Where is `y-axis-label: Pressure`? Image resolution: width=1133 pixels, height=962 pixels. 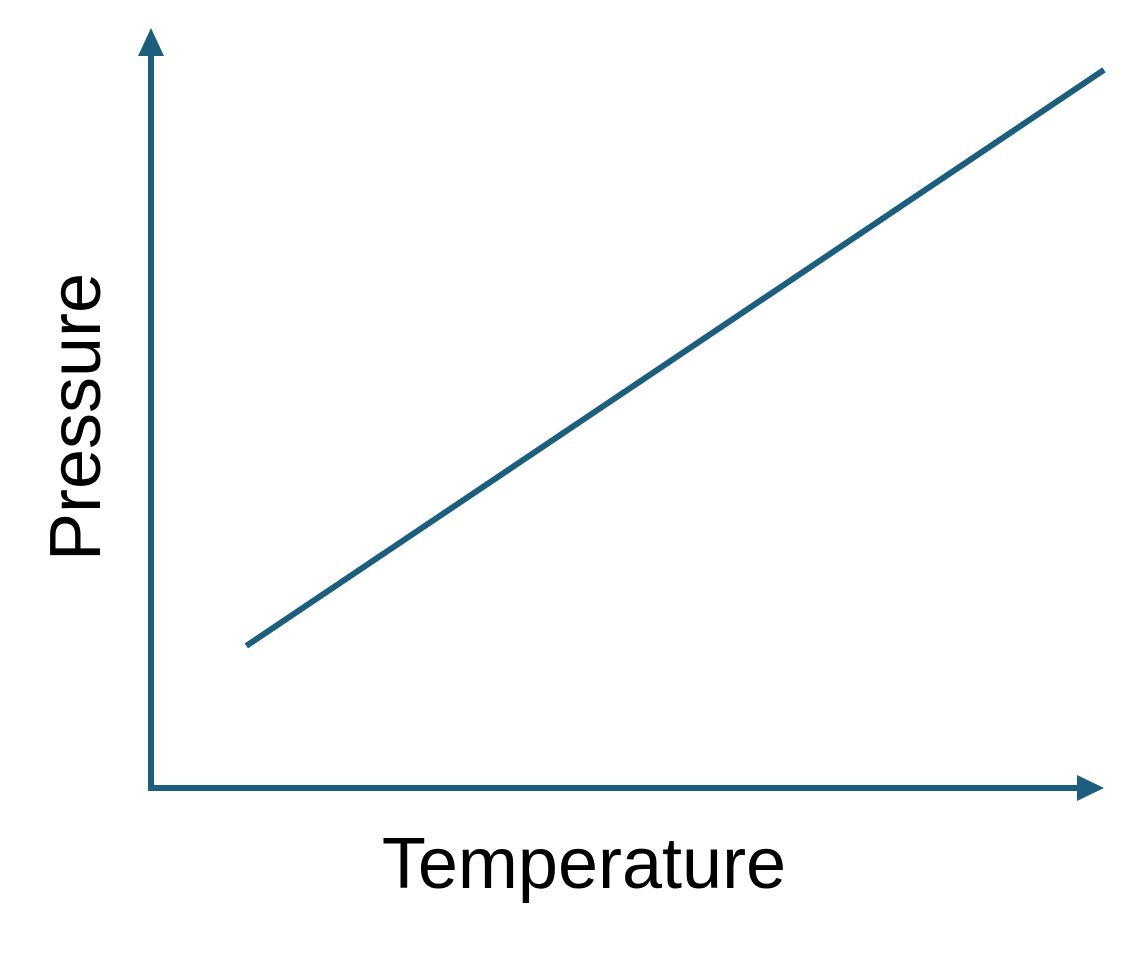 y-axis-label: Pressure is located at coordinates (76, 417).